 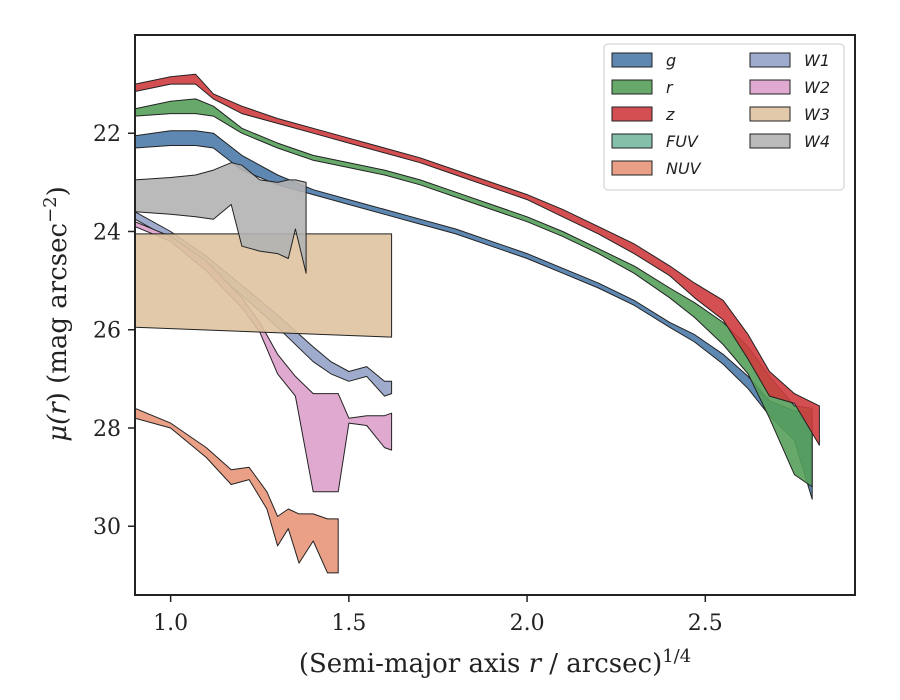 What do you see at coordinates (817, 87) in the screenshot?
I see `legend-label: W2` at bounding box center [817, 87].